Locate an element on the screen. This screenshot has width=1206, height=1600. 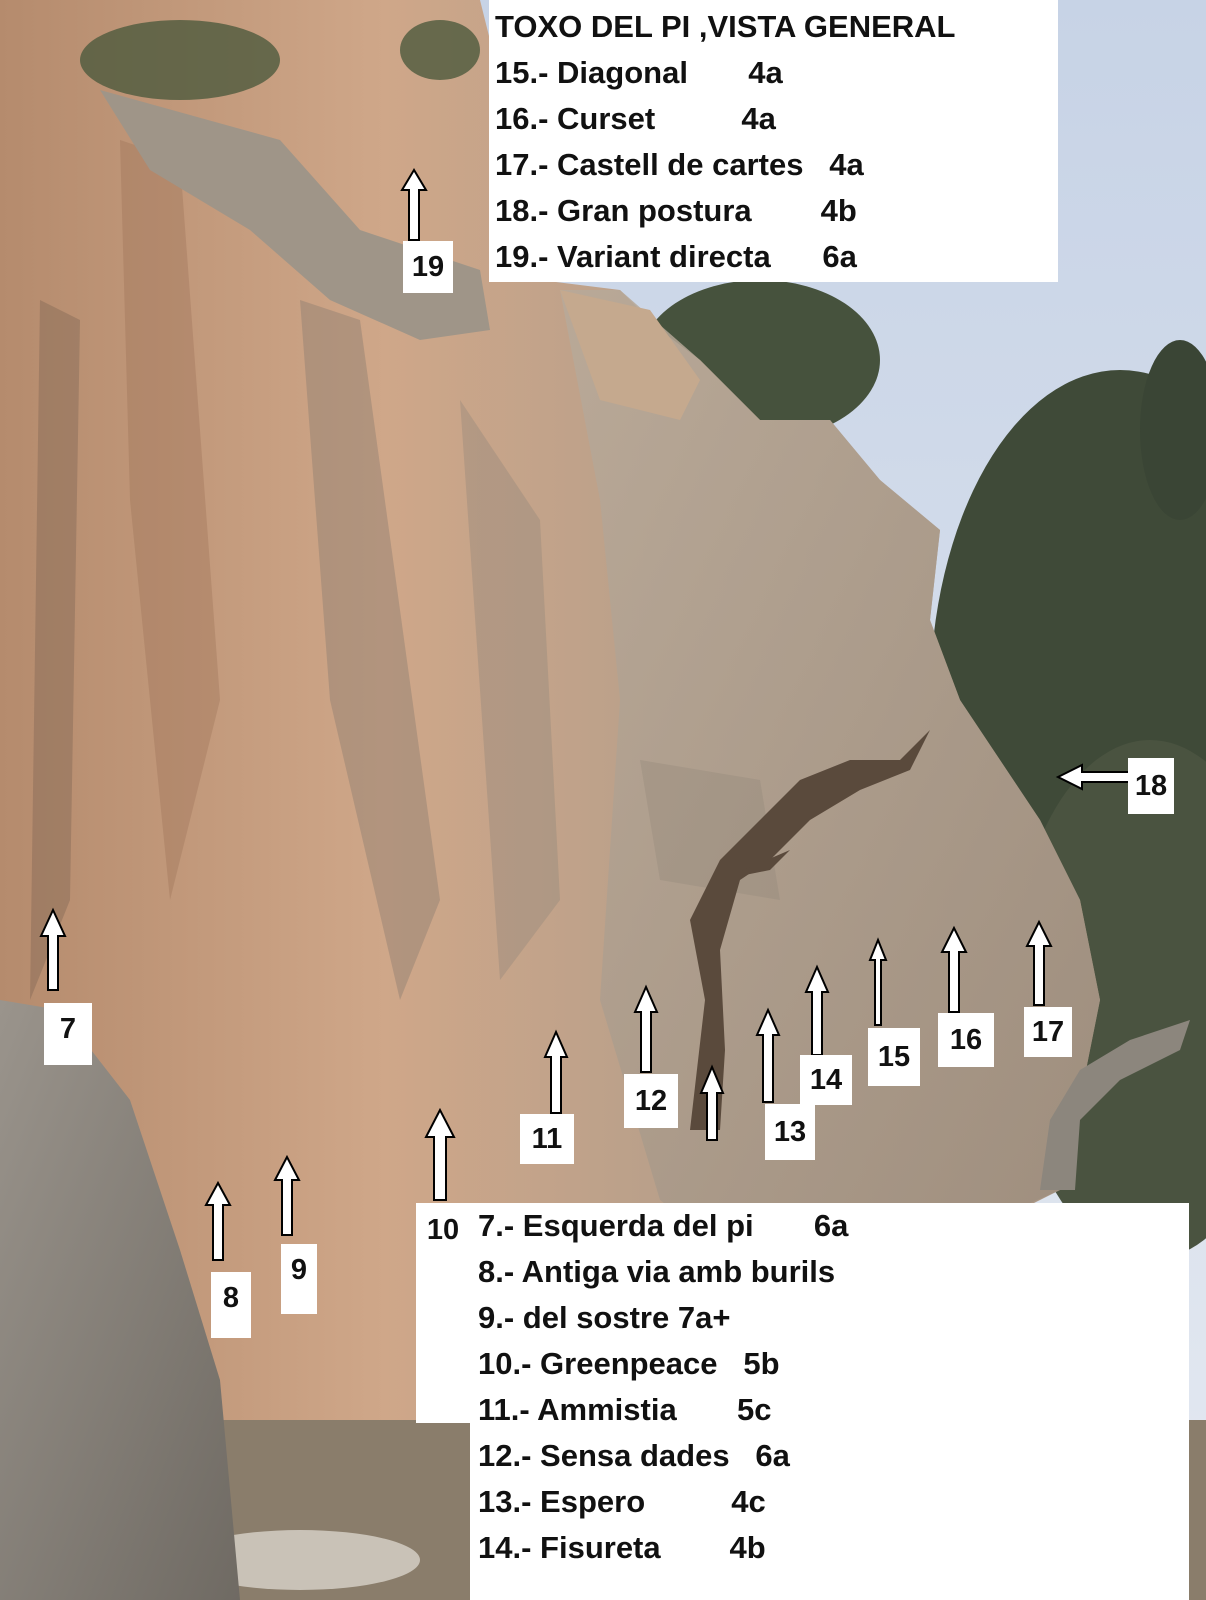
legend-line-7: 7.- Esquerda del pi 6a is located at coordinates (663, 1225).